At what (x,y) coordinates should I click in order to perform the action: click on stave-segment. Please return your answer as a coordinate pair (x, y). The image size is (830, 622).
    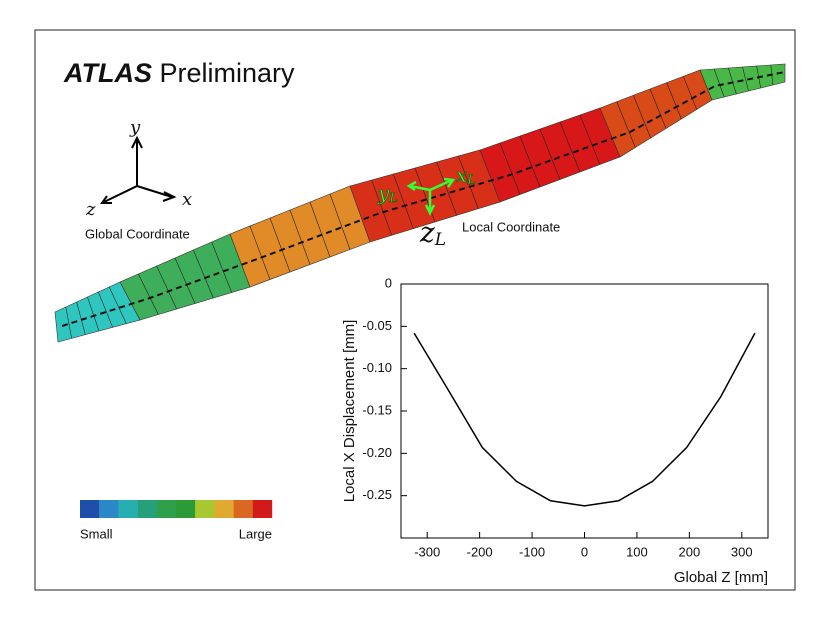
    Looking at the image, I should click on (656, 113).